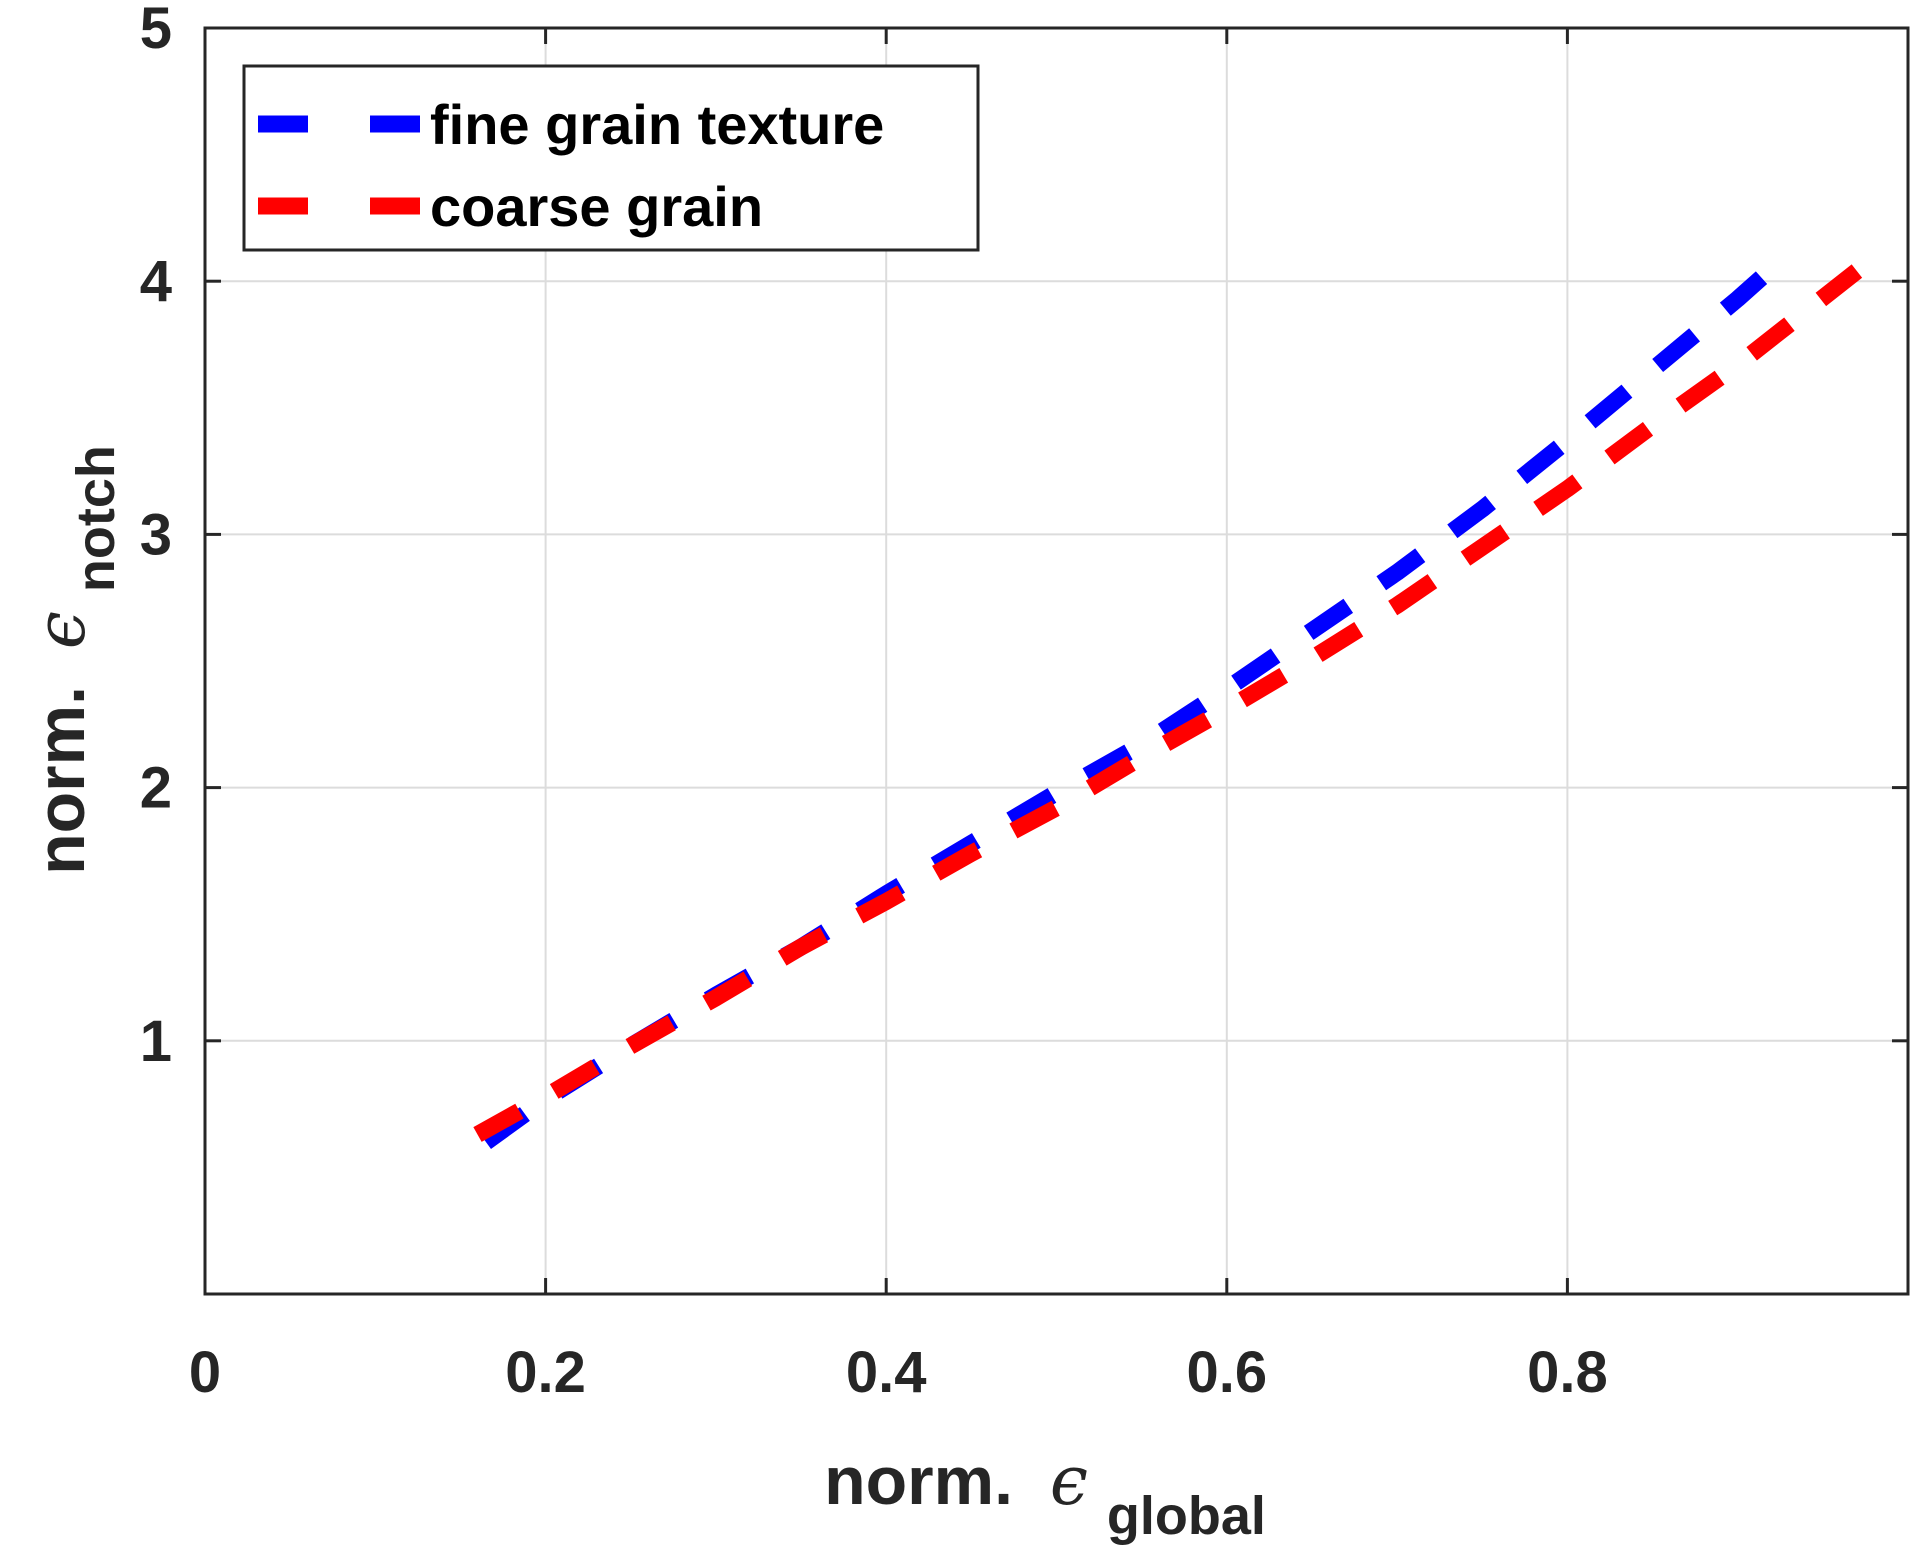 The height and width of the screenshot is (1568, 1920). I want to click on y-tick-label-4: 5, so click(156, 30).